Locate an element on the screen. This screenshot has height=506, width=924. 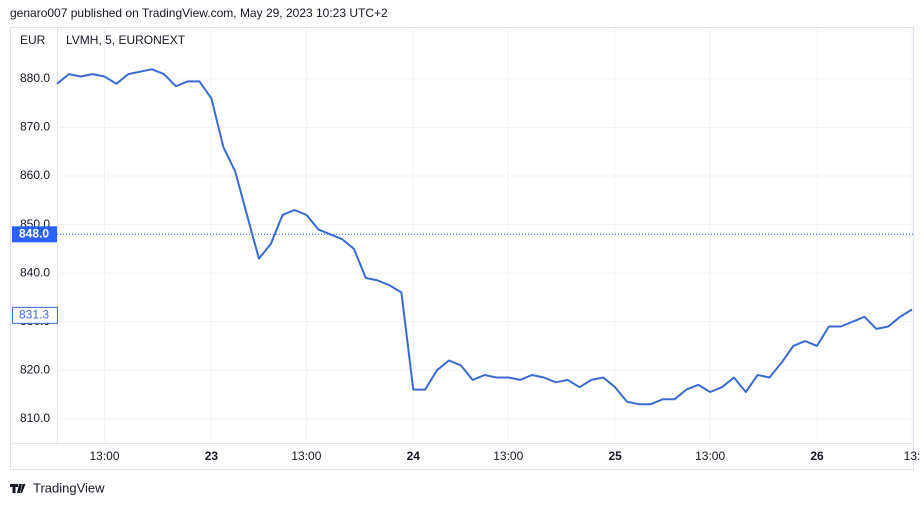
x-tick-label: 24 is located at coordinates (414, 456).